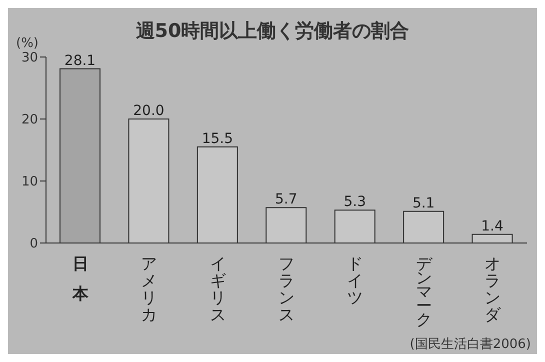 This screenshot has width=545, height=362. I want to click on text: (国民生活白書2006), so click(470, 344).